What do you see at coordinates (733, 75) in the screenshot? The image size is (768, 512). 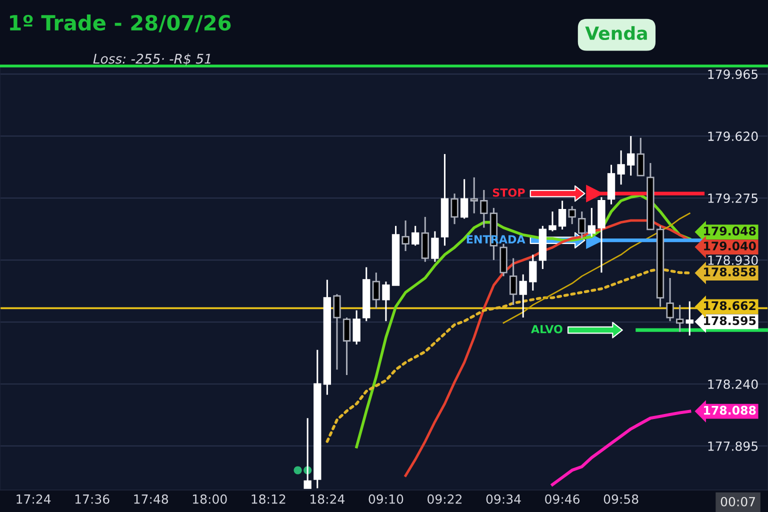 I see `y-tick-label: 179.965` at bounding box center [733, 75].